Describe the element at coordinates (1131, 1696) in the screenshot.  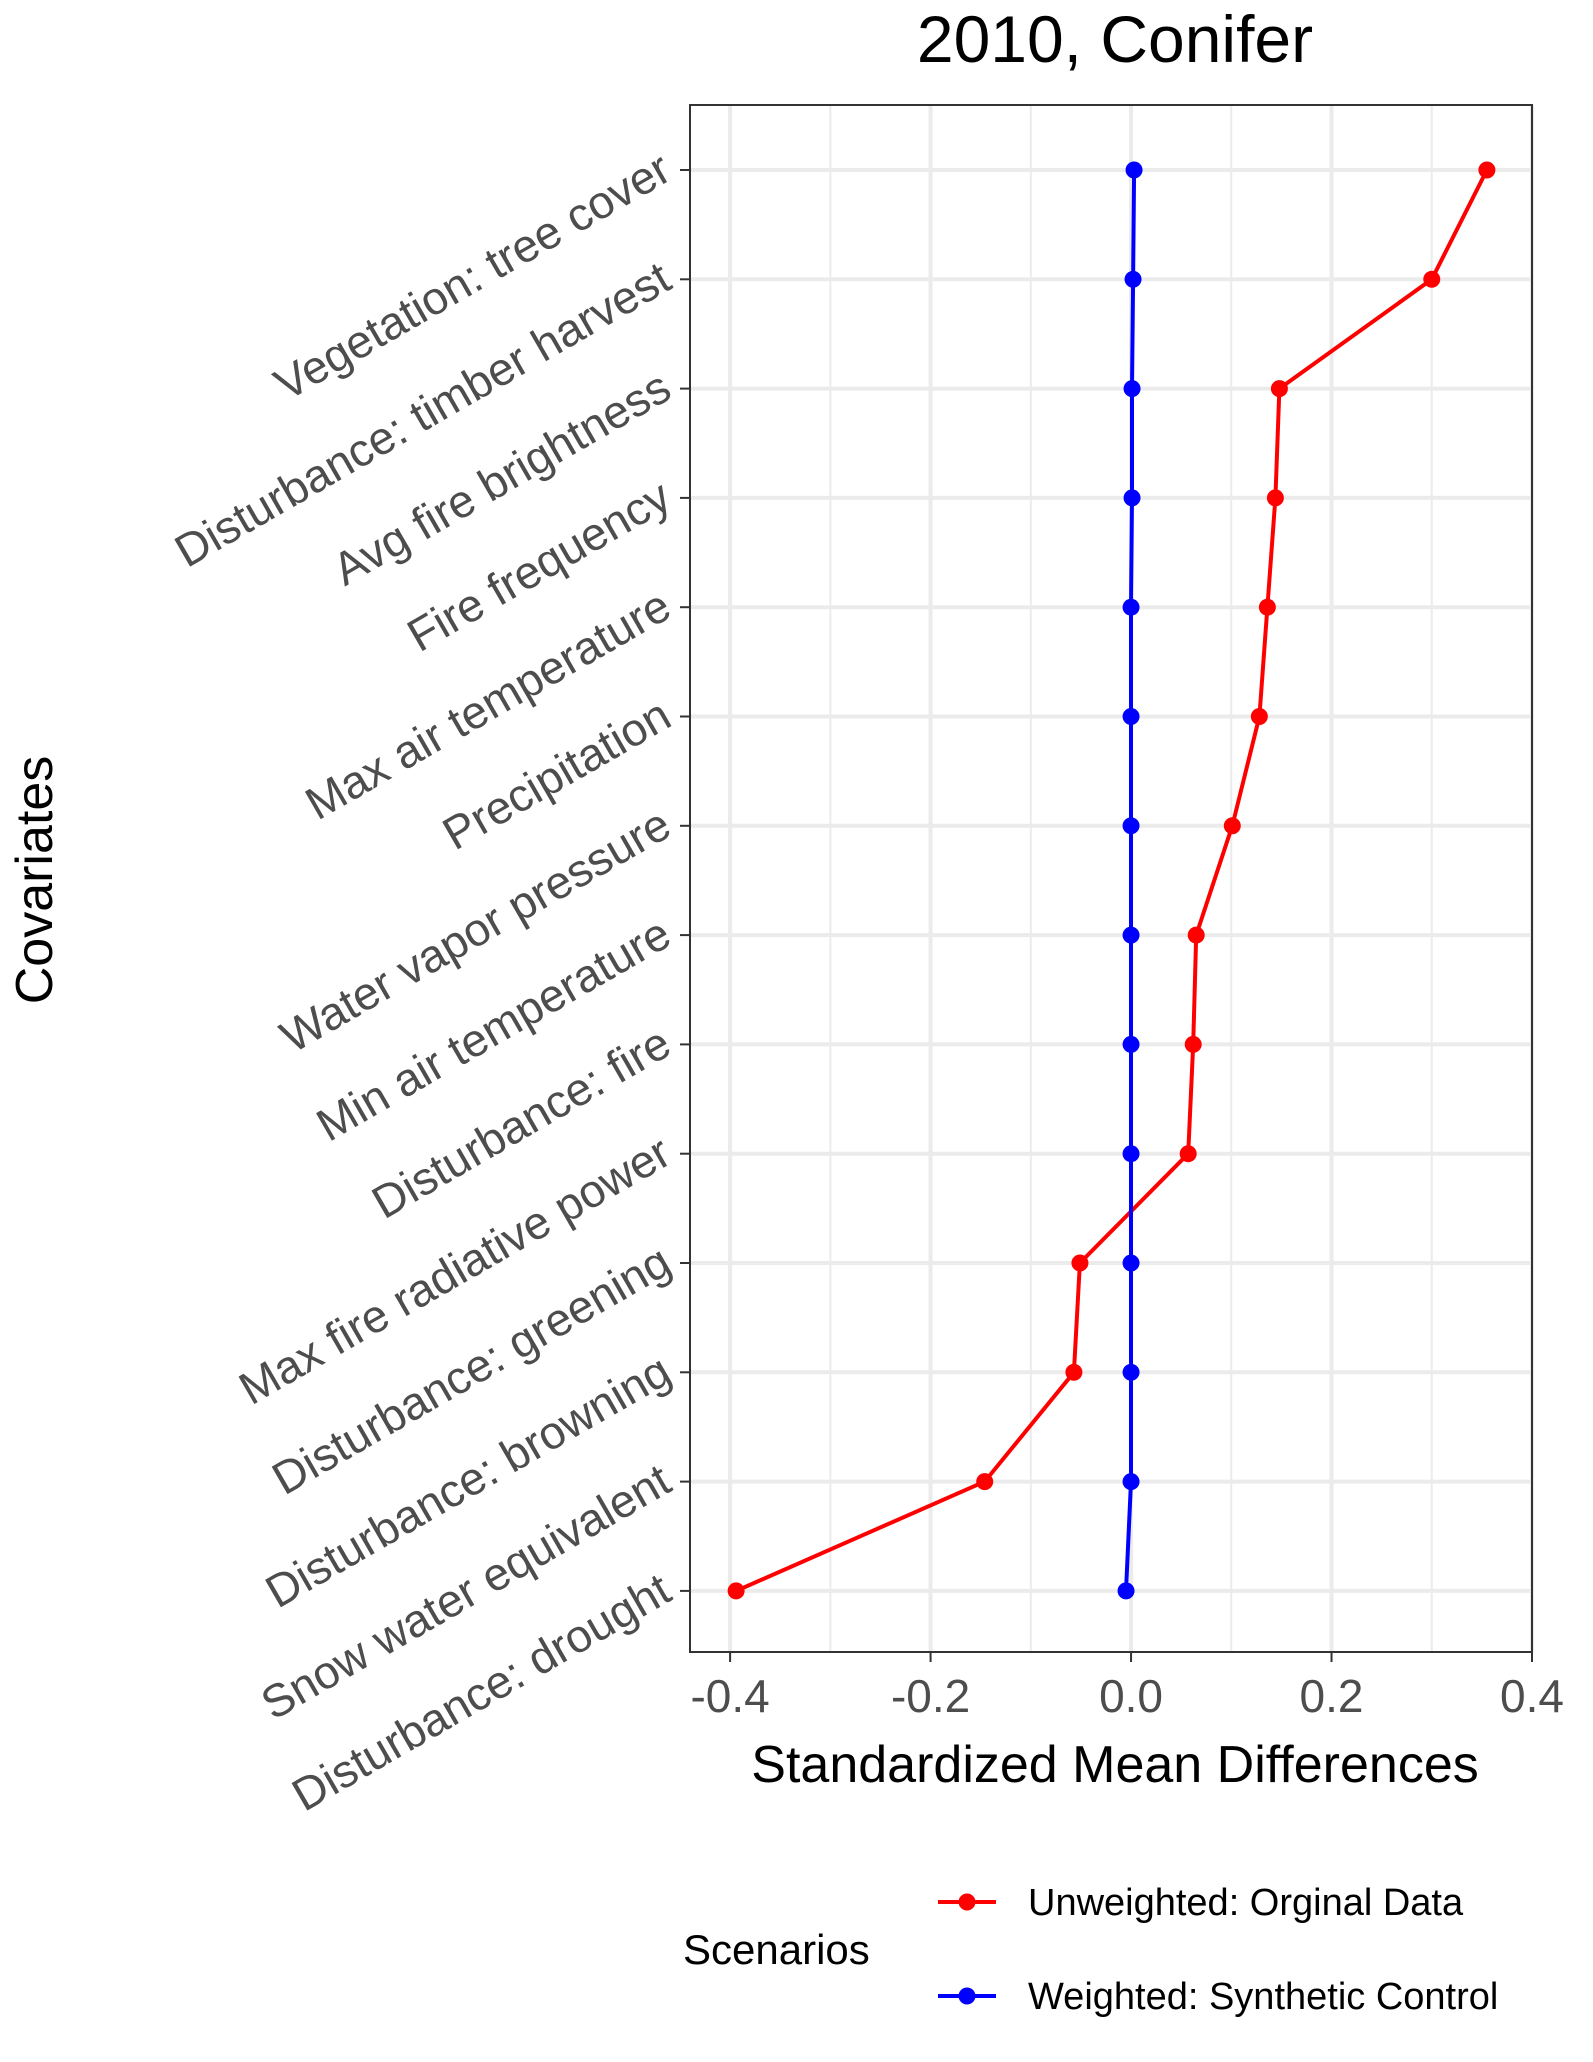
I see `x-tick-label: 0.0` at that location.